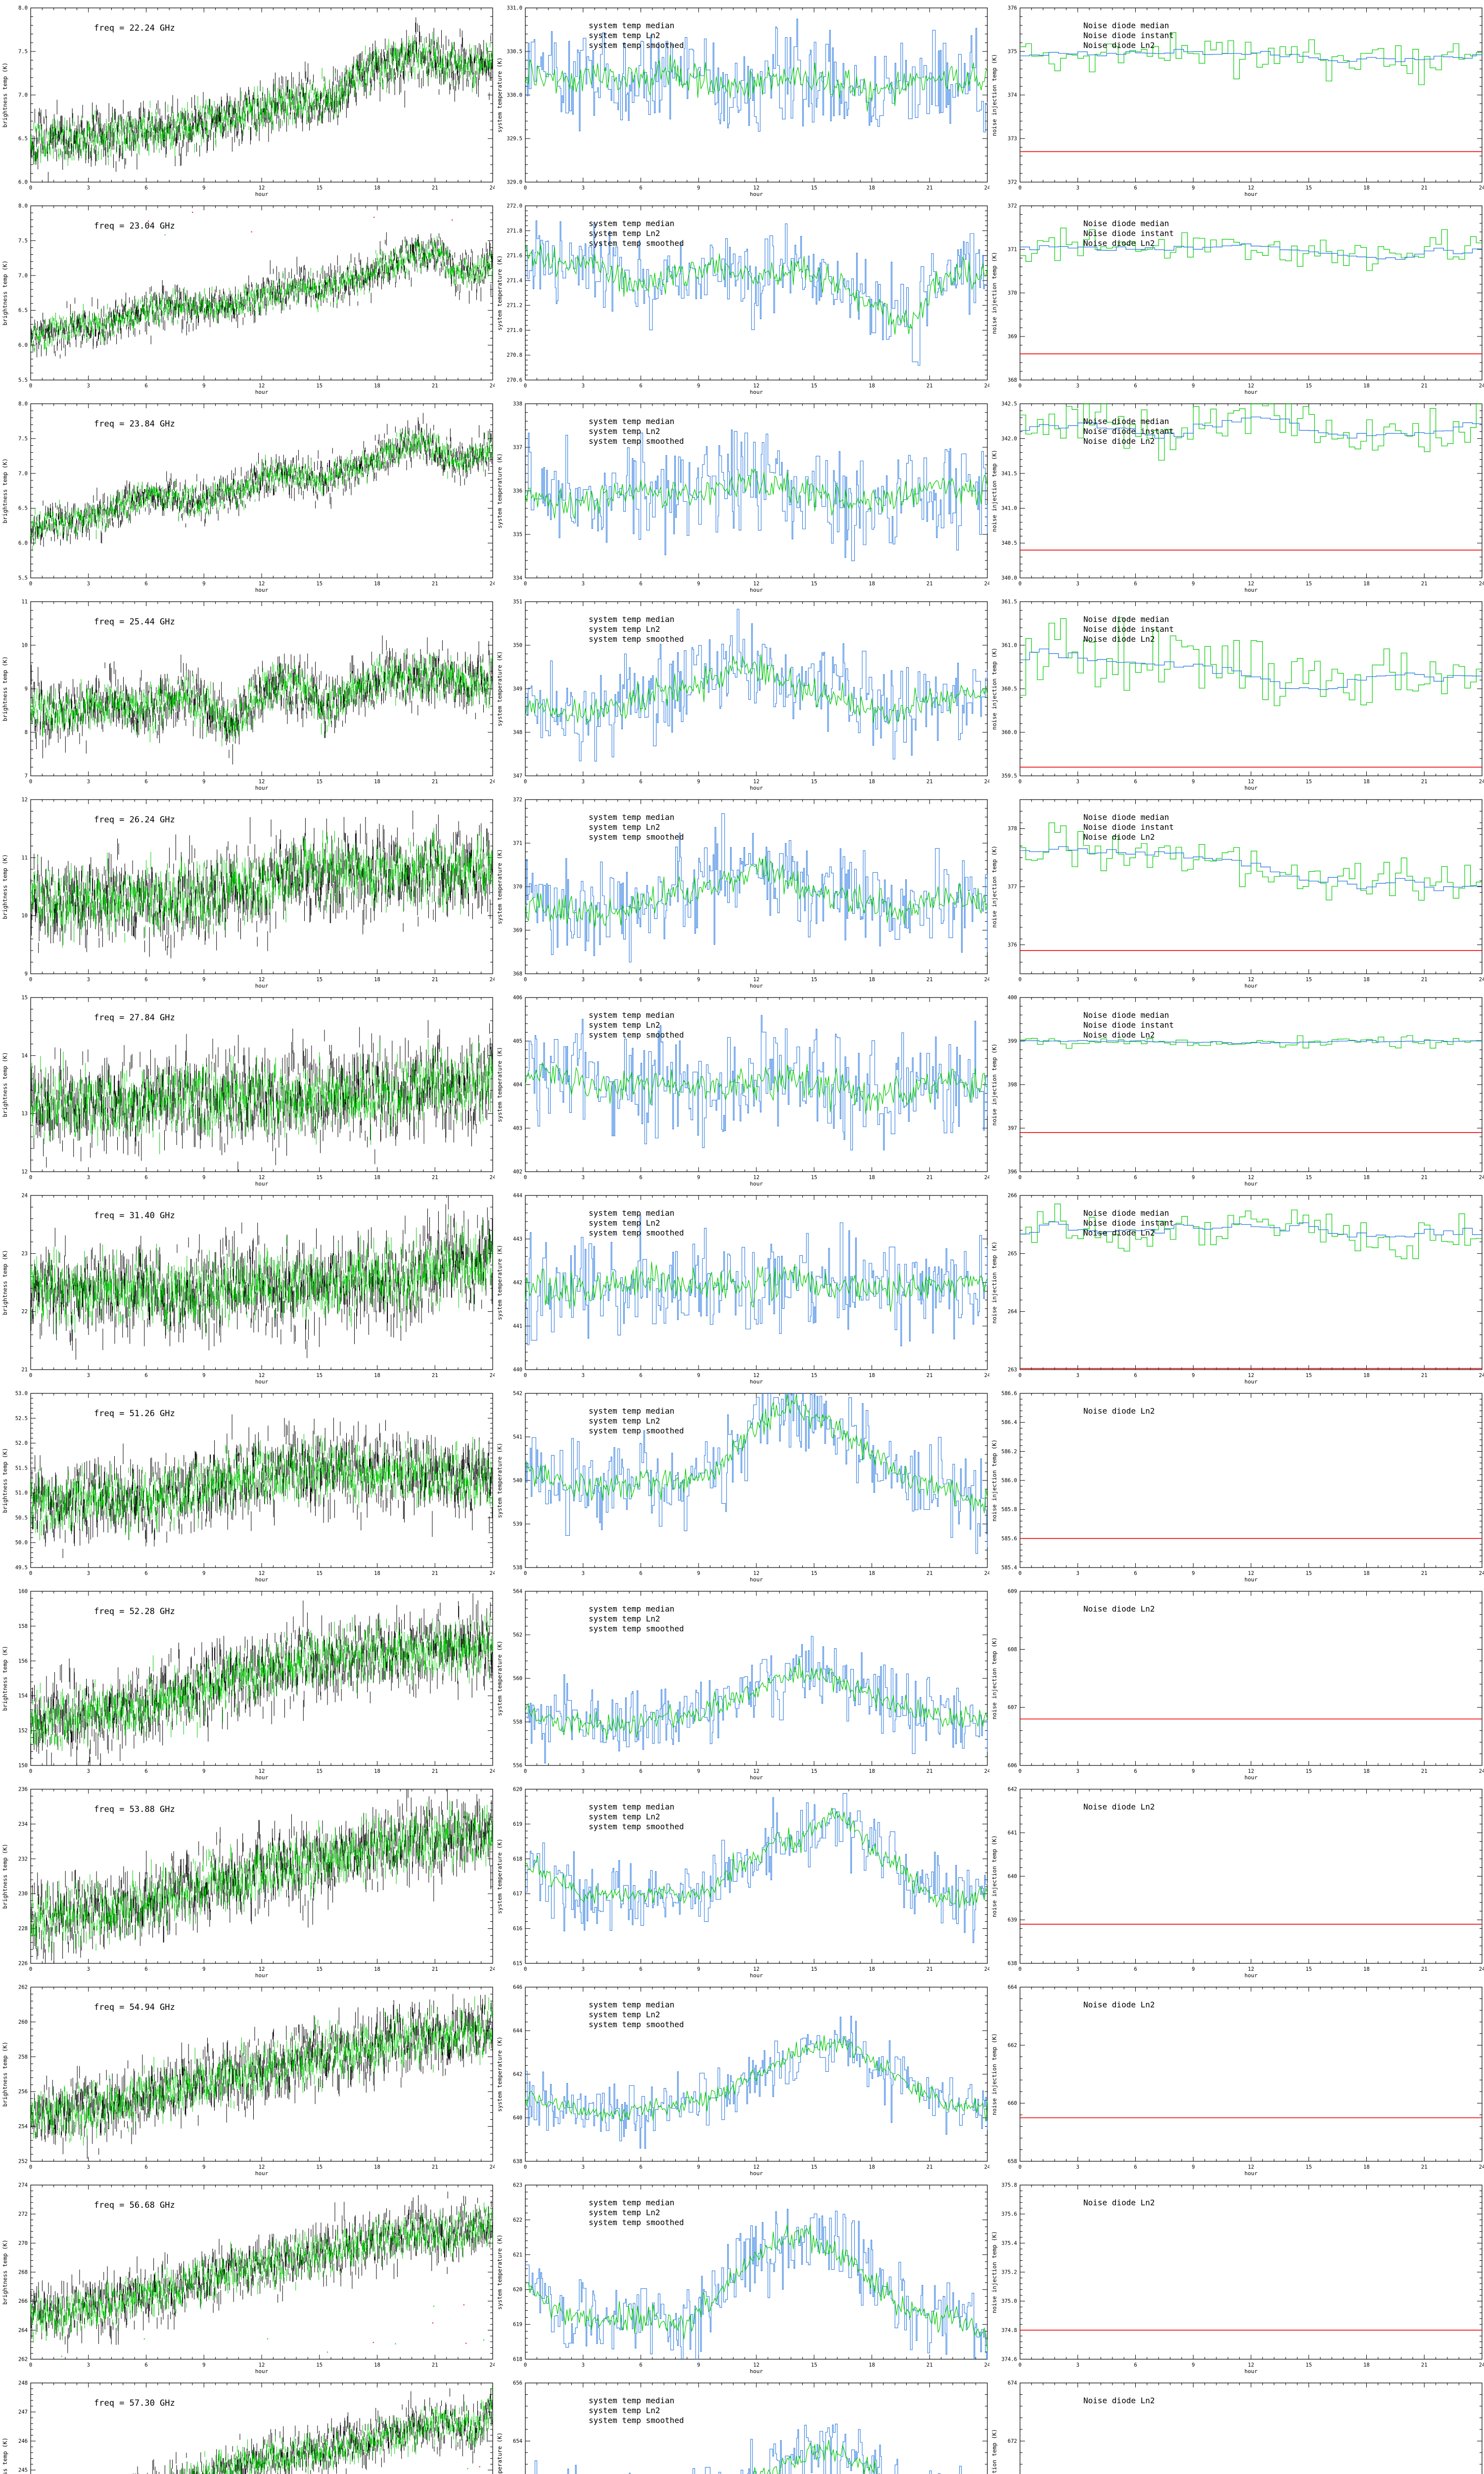 This screenshot has height=2474, width=1484. Describe the element at coordinates (517, 974) in the screenshot. I see `y-tick-label: 368` at that location.